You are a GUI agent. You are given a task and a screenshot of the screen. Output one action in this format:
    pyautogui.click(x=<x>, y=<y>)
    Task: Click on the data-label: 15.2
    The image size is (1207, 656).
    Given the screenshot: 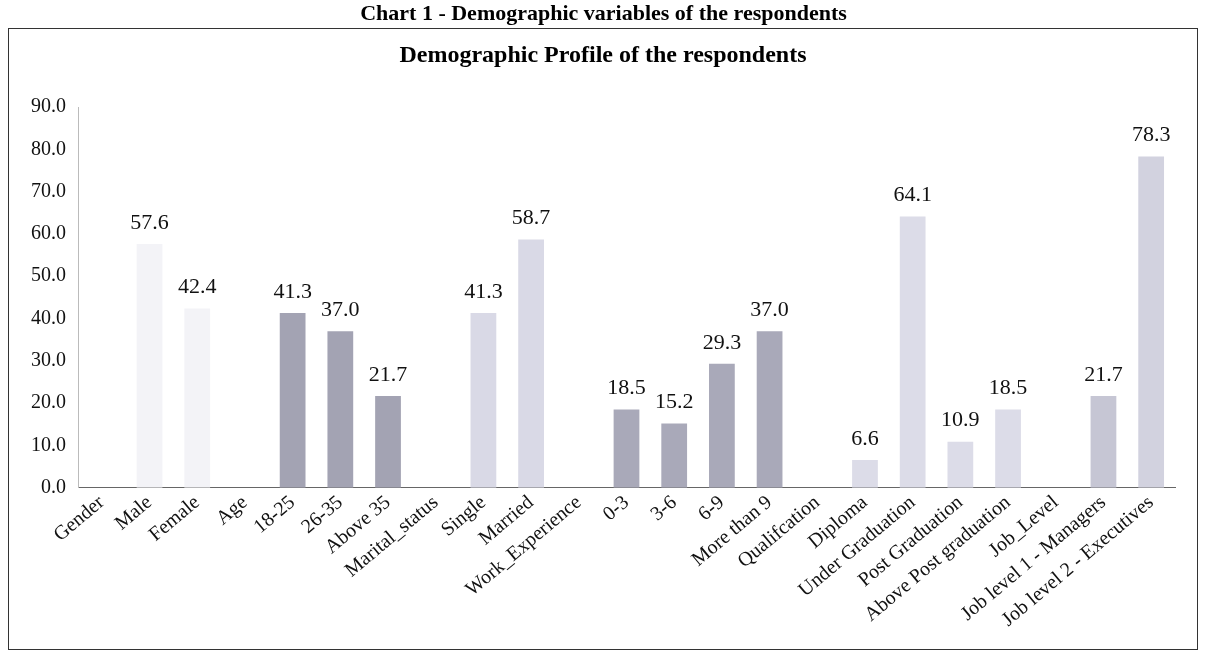 What is the action you would take?
    pyautogui.click(x=674, y=401)
    